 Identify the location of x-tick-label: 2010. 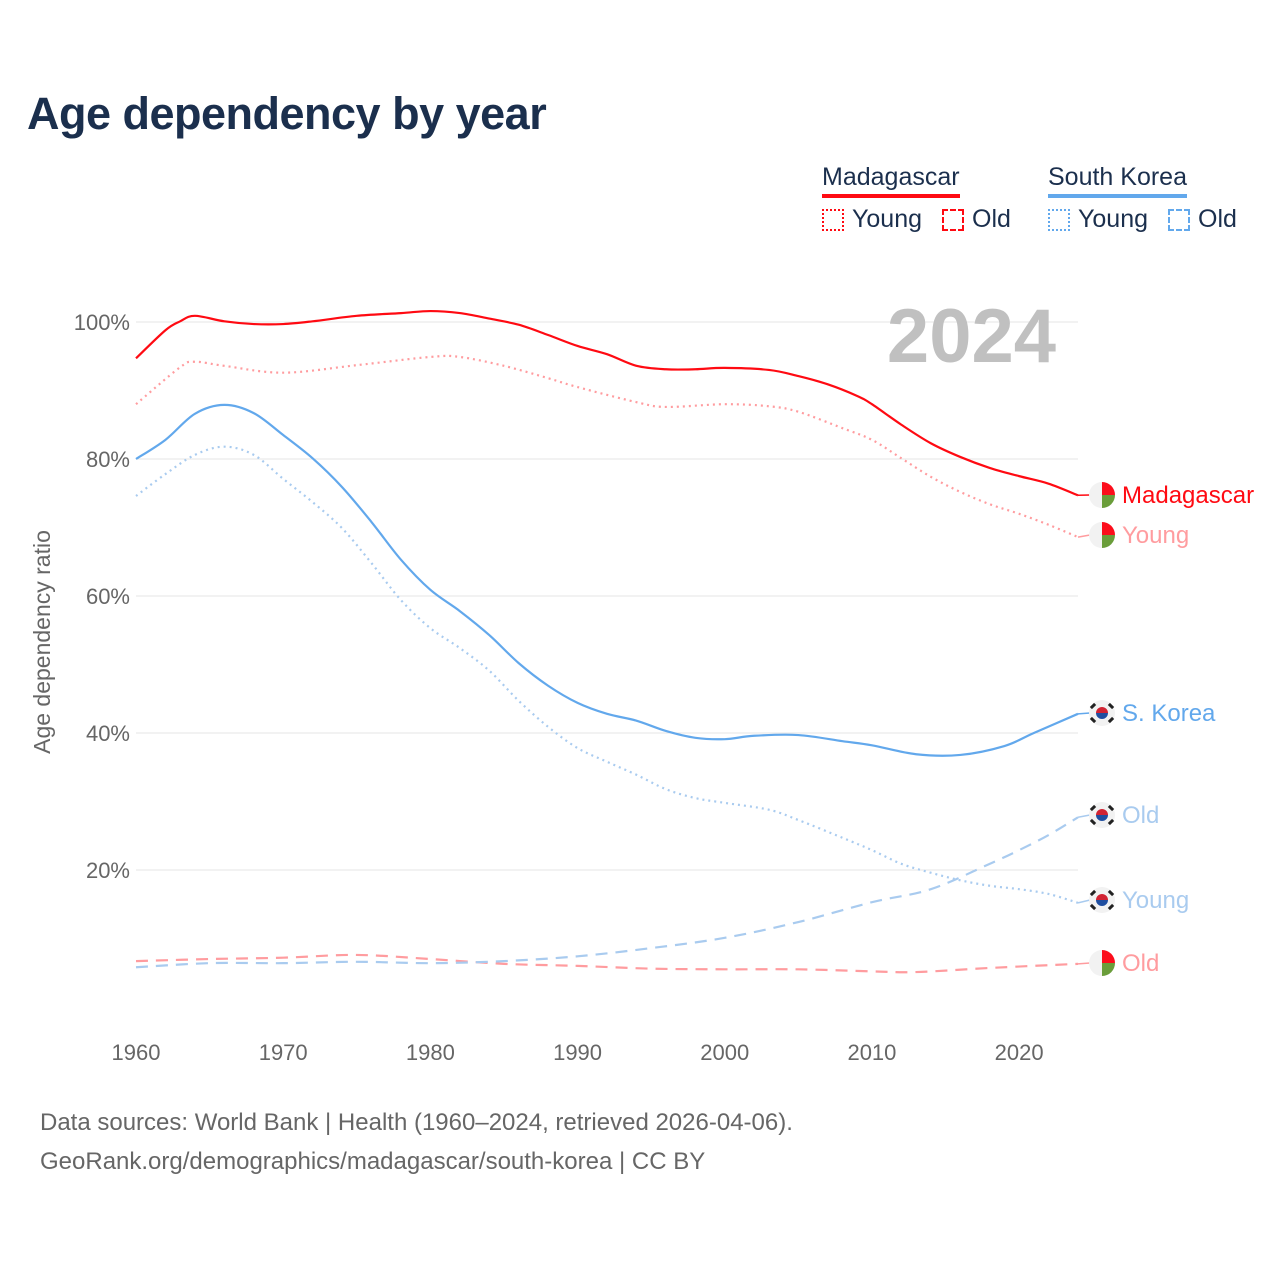
(871, 1052).